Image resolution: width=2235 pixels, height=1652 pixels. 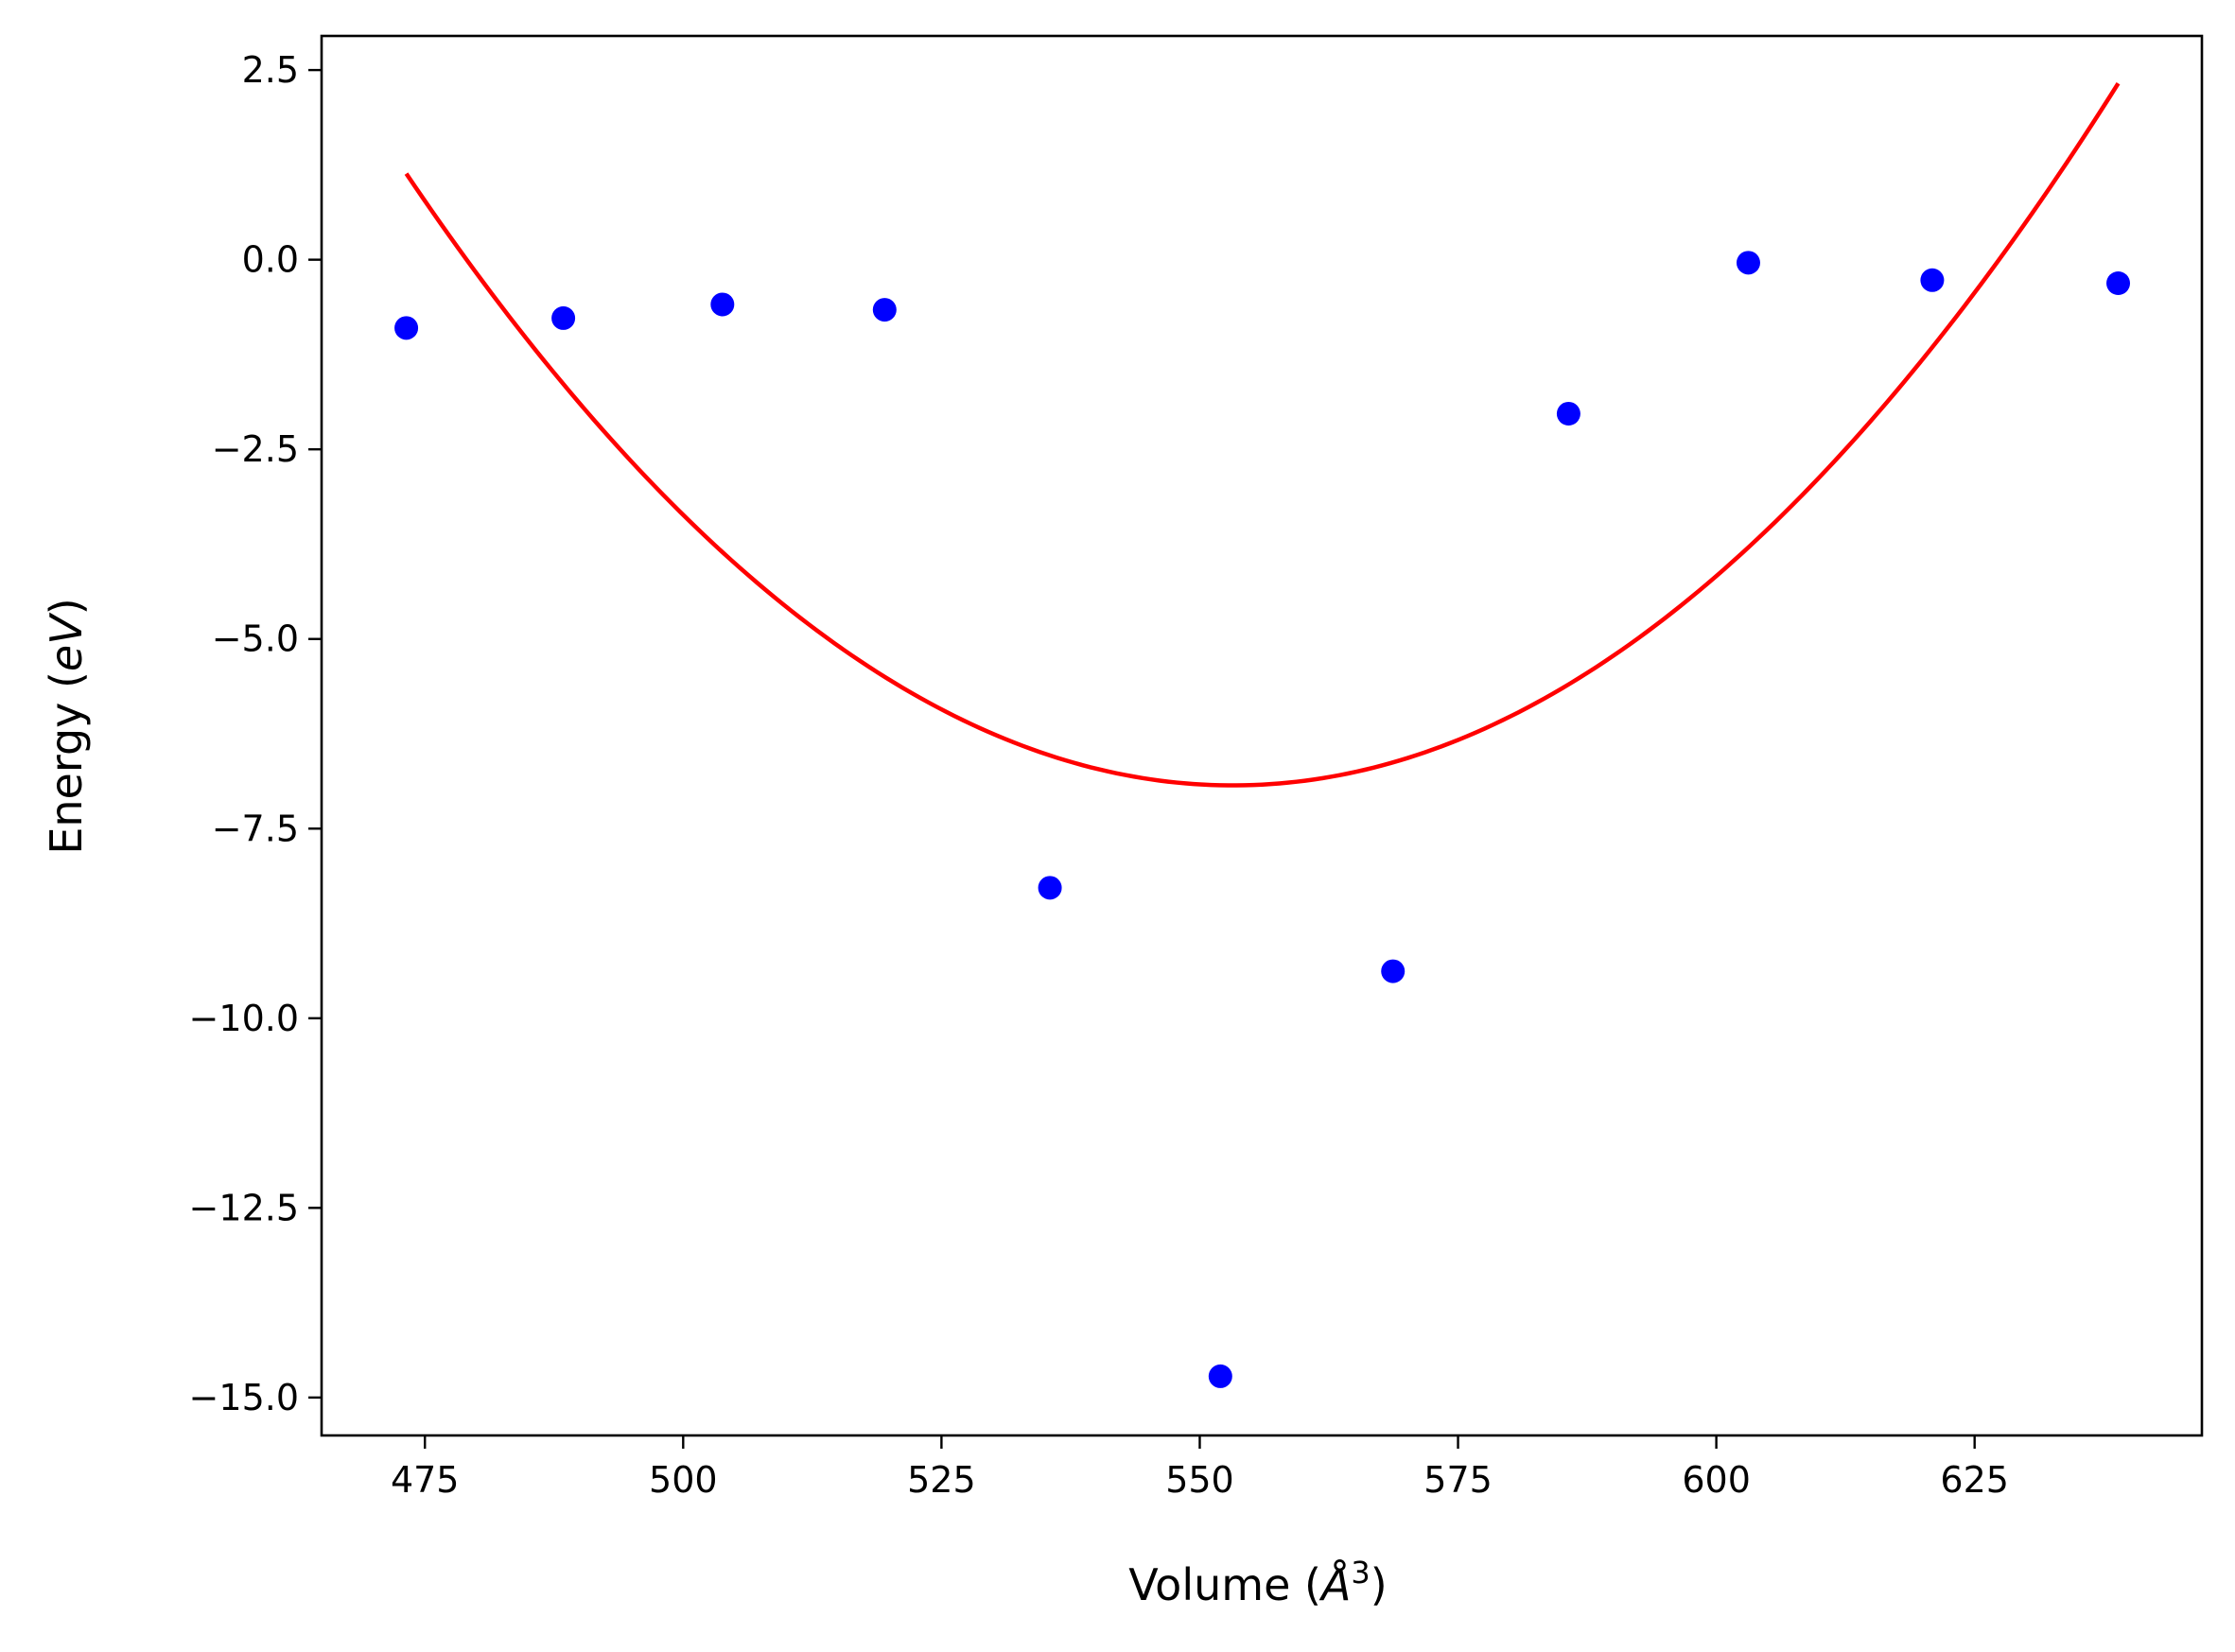 What do you see at coordinates (255, 734) in the screenshot?
I see `y-axis-ticks: 2.5 0.0 −2.5 −5.0 −7.5 −10.0 −12.5 −15.0` at bounding box center [255, 734].